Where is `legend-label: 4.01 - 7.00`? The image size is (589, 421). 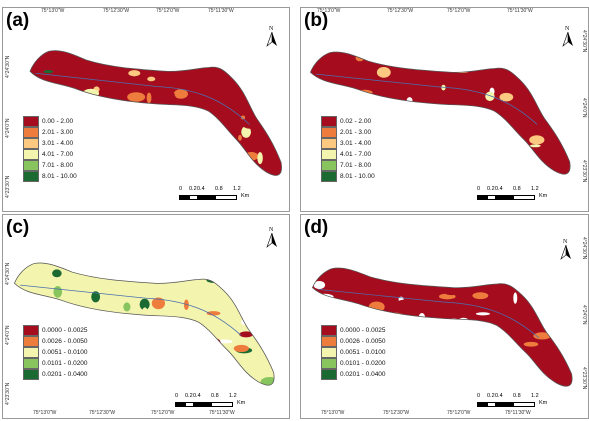
legend-label: 4.01 - 7.00 is located at coordinates (58, 154).